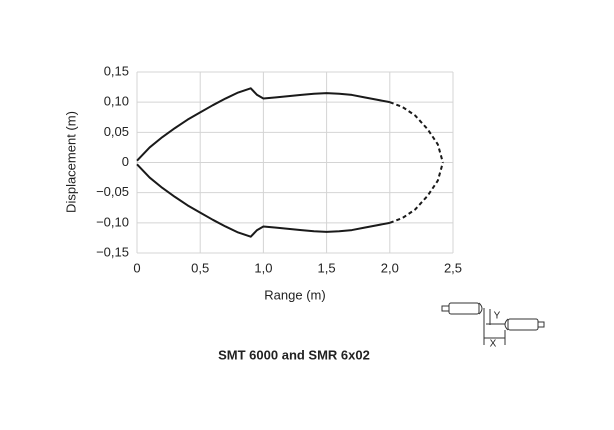  Describe the element at coordinates (464, 308) in the screenshot. I see `sensor-left` at that location.